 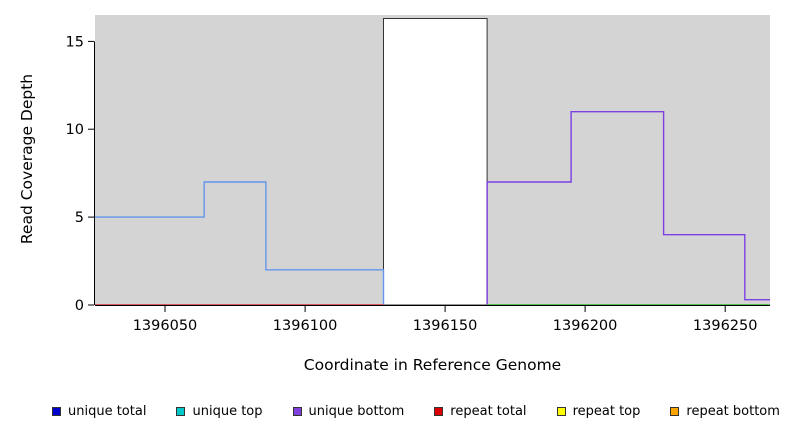 What do you see at coordinates (79, 218) in the screenshot?
I see `y-tick-label: 5` at bounding box center [79, 218].